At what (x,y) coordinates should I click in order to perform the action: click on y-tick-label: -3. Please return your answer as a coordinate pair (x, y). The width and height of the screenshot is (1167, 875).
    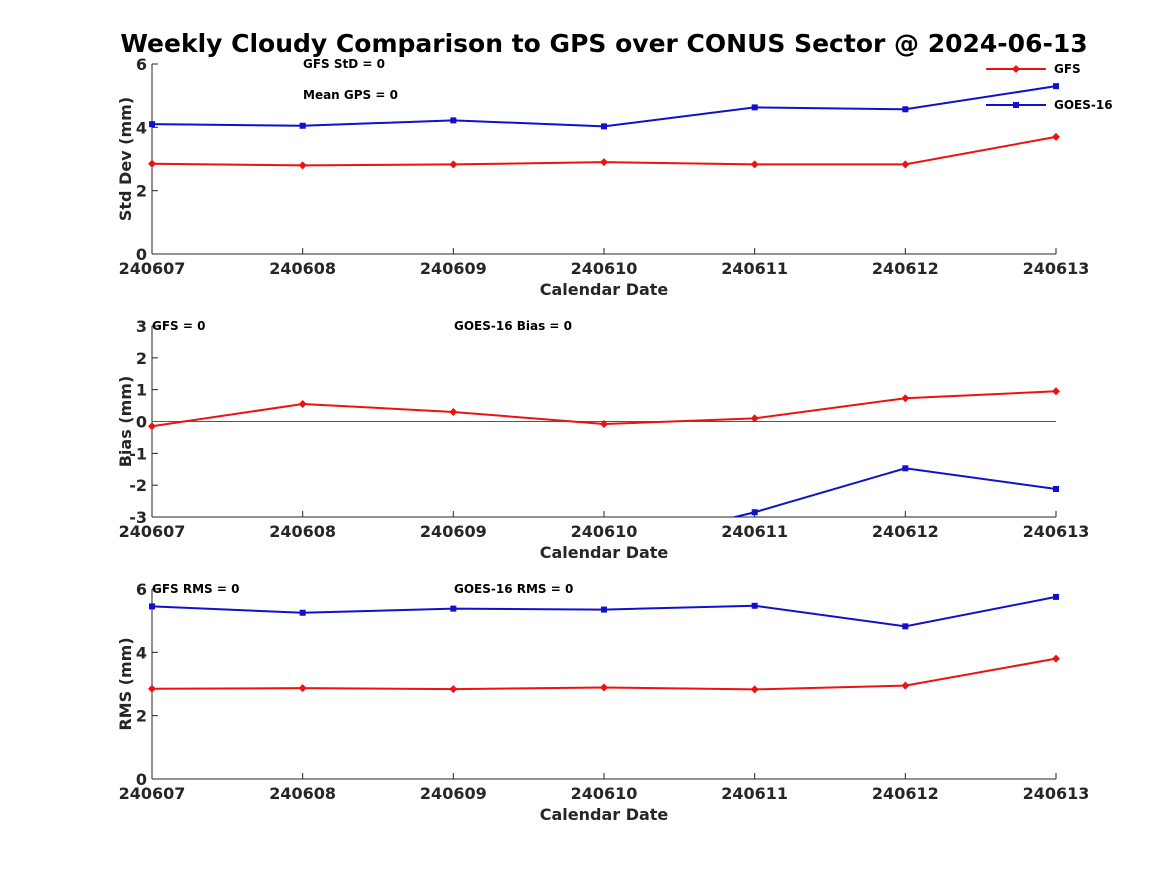
    Looking at the image, I should click on (138, 517).